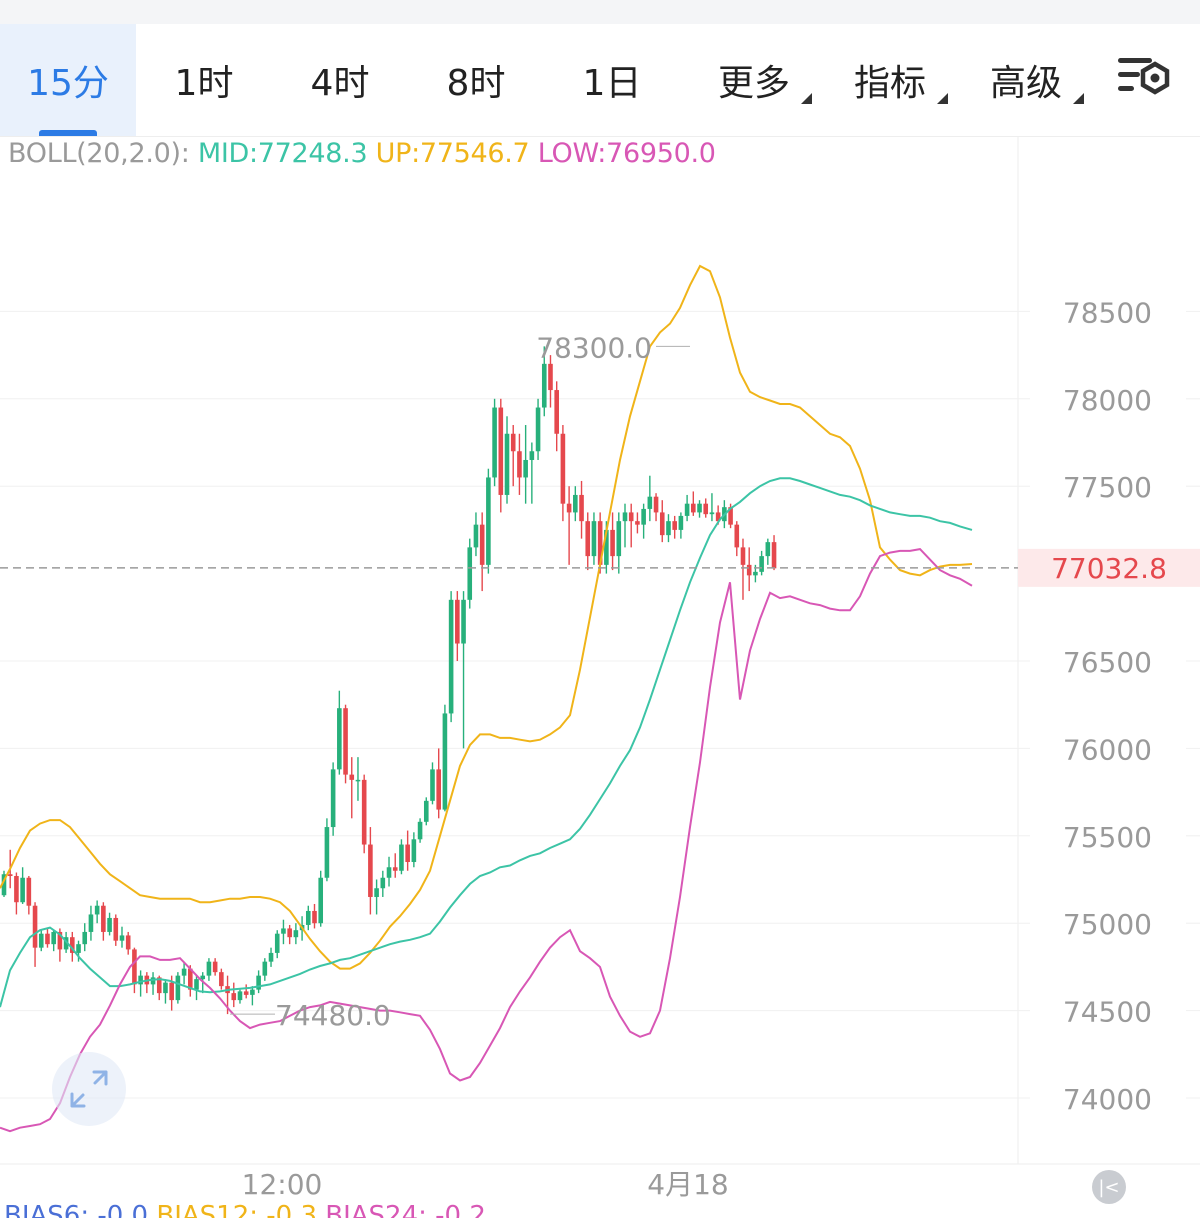 Image resolution: width=1200 pixels, height=1218 pixels. I want to click on tab-1d: 1日, so click(612, 80).